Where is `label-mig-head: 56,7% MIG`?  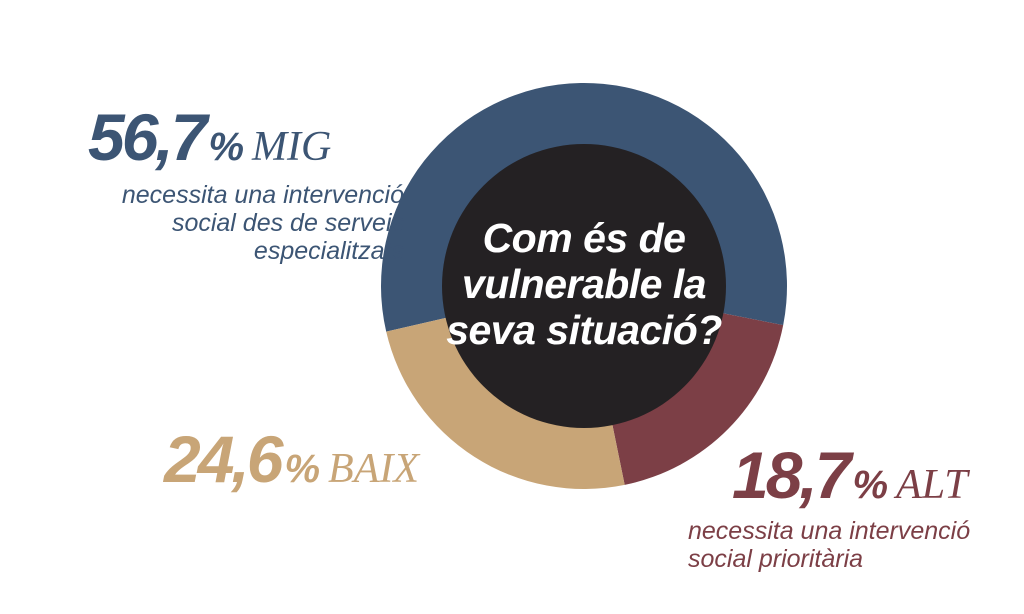 label-mig-head: 56,7% MIG is located at coordinates (238, 137).